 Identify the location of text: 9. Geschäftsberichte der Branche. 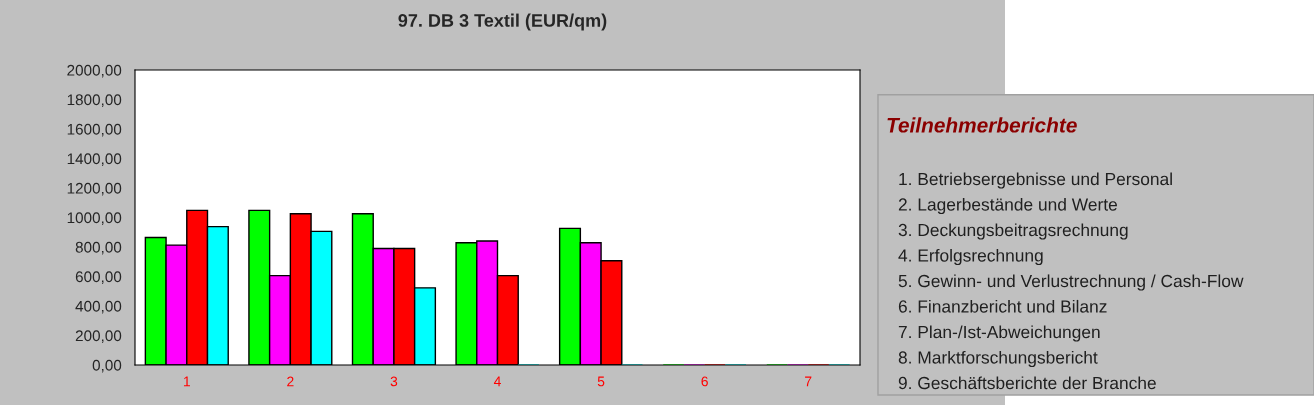
(1027, 383).